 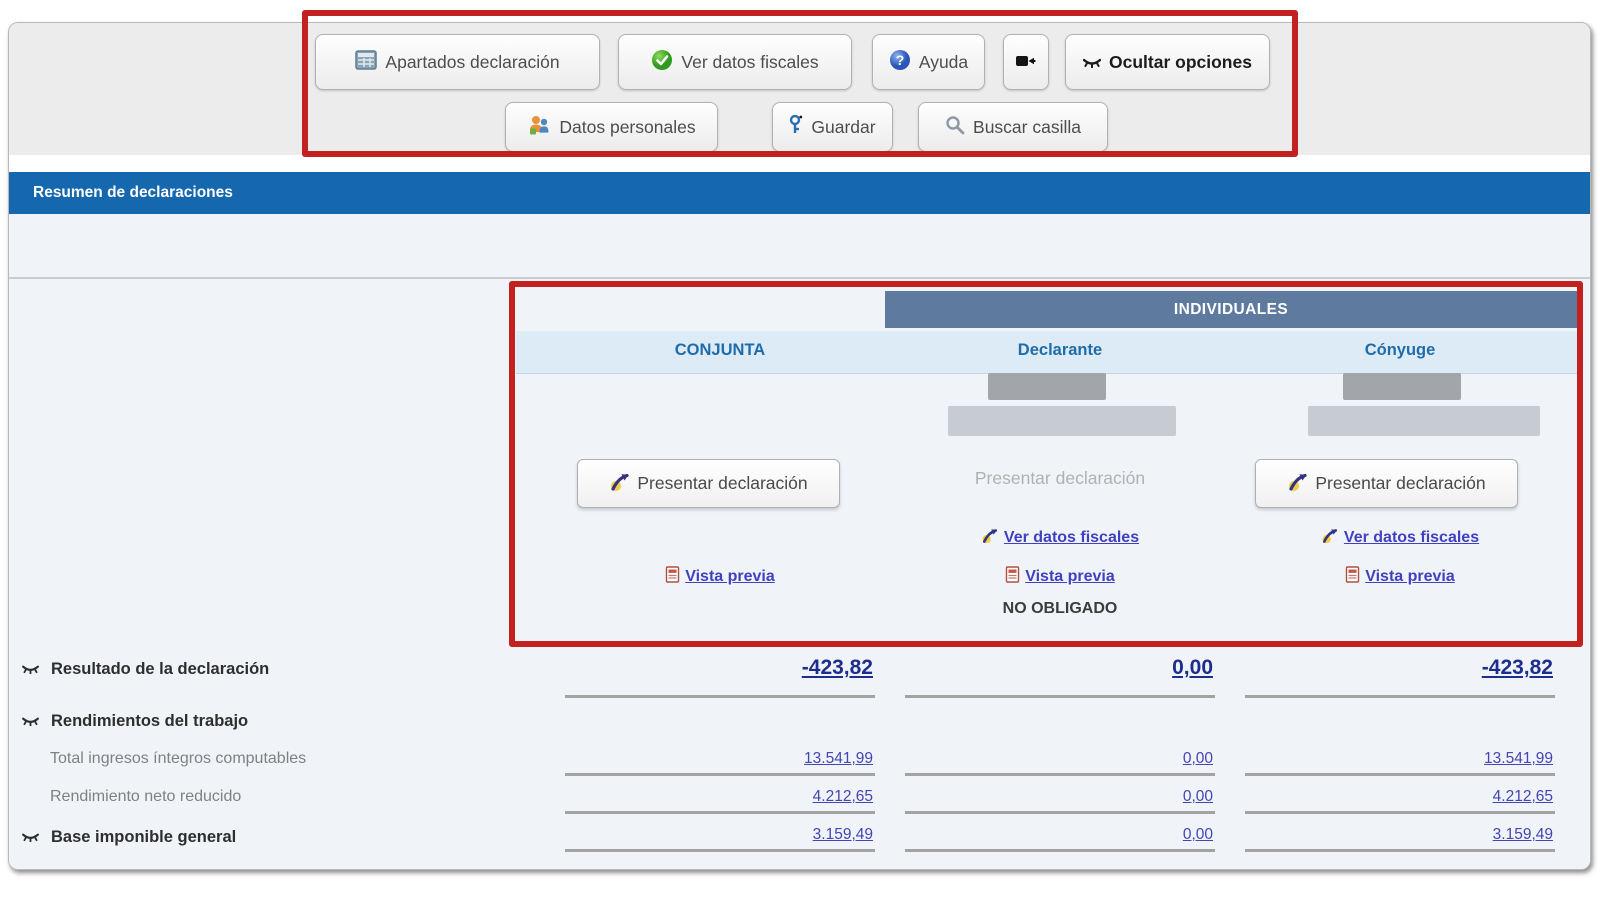 What do you see at coordinates (472, 61) in the screenshot?
I see `apartados-declaracion-label: Apartados declaración` at bounding box center [472, 61].